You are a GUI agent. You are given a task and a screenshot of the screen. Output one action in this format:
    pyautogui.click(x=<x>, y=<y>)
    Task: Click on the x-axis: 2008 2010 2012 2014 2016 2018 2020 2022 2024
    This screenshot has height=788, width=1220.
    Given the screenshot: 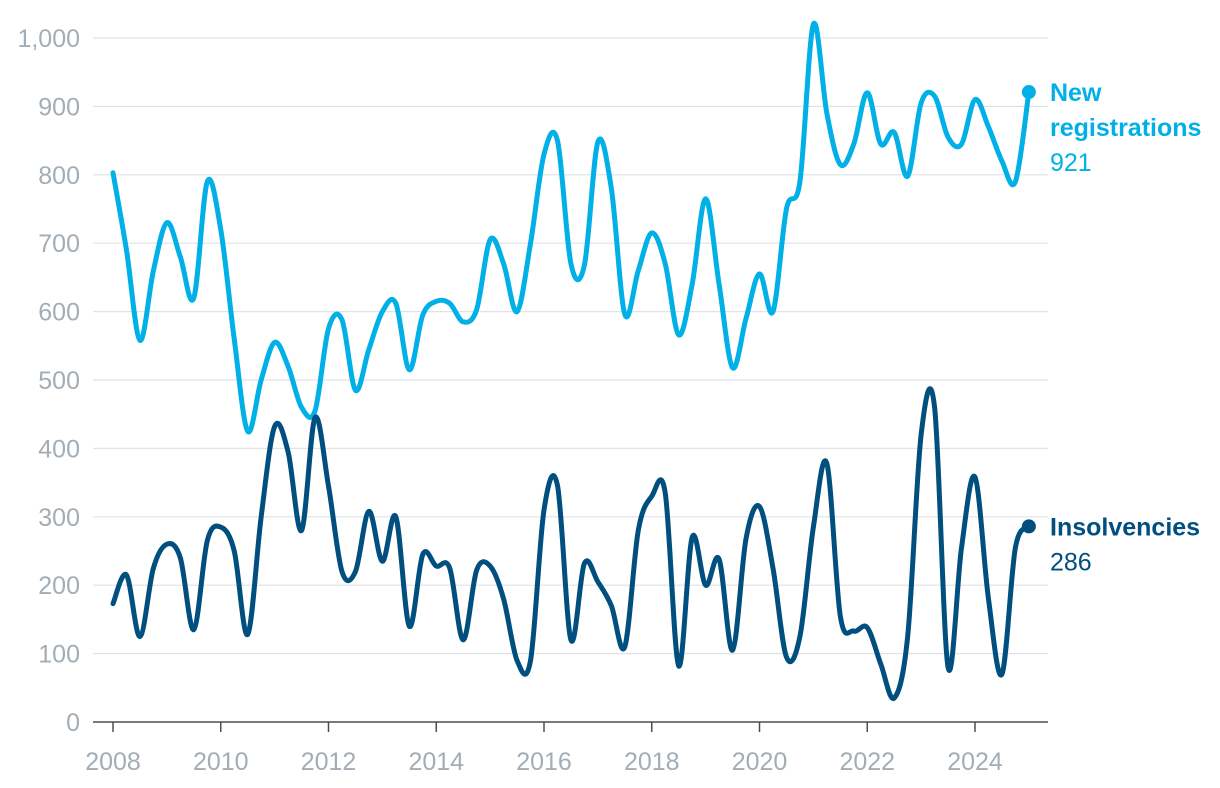 What is the action you would take?
    pyautogui.click(x=566, y=748)
    